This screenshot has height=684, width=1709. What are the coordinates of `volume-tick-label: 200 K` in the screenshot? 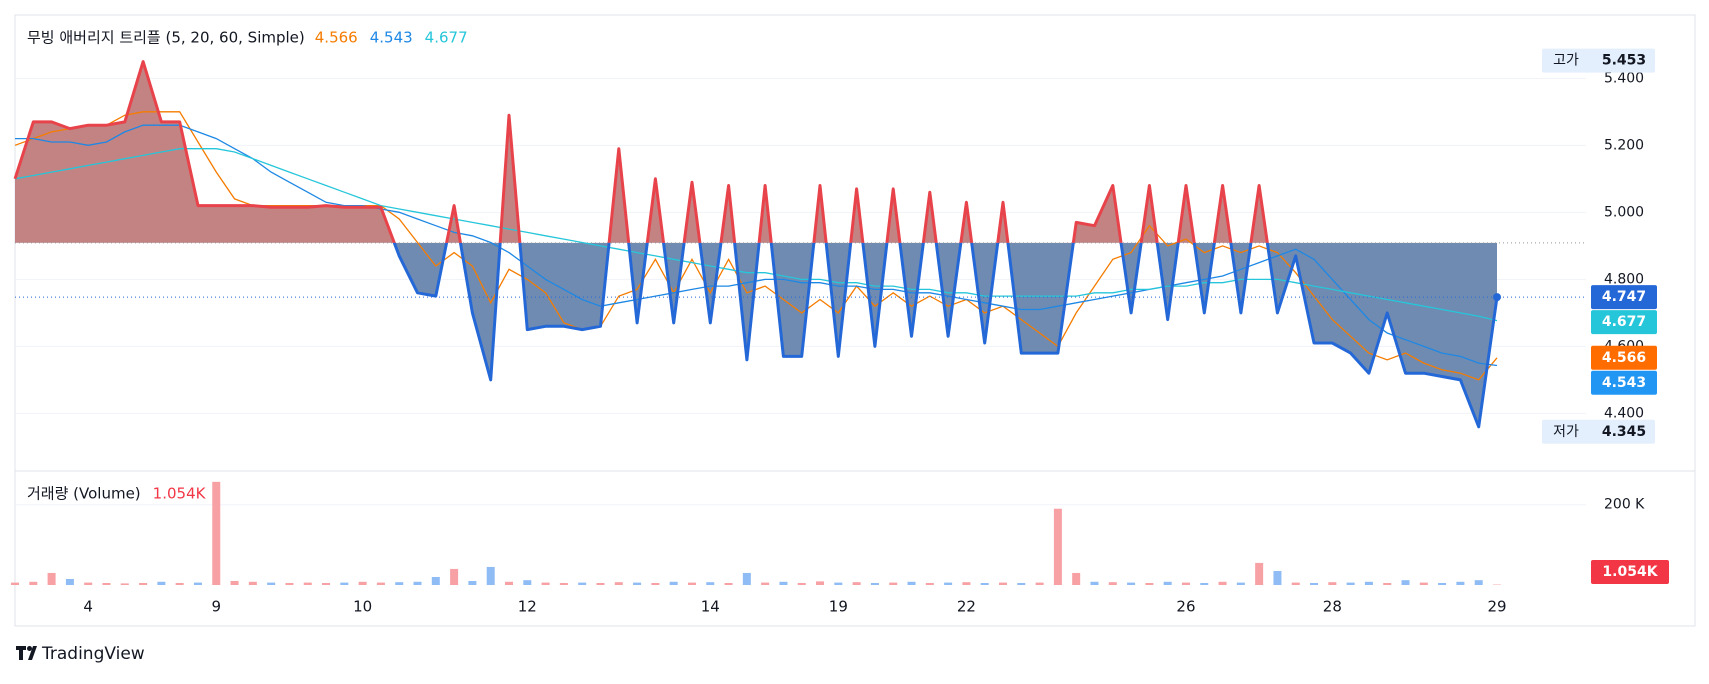 It's located at (1624, 505).